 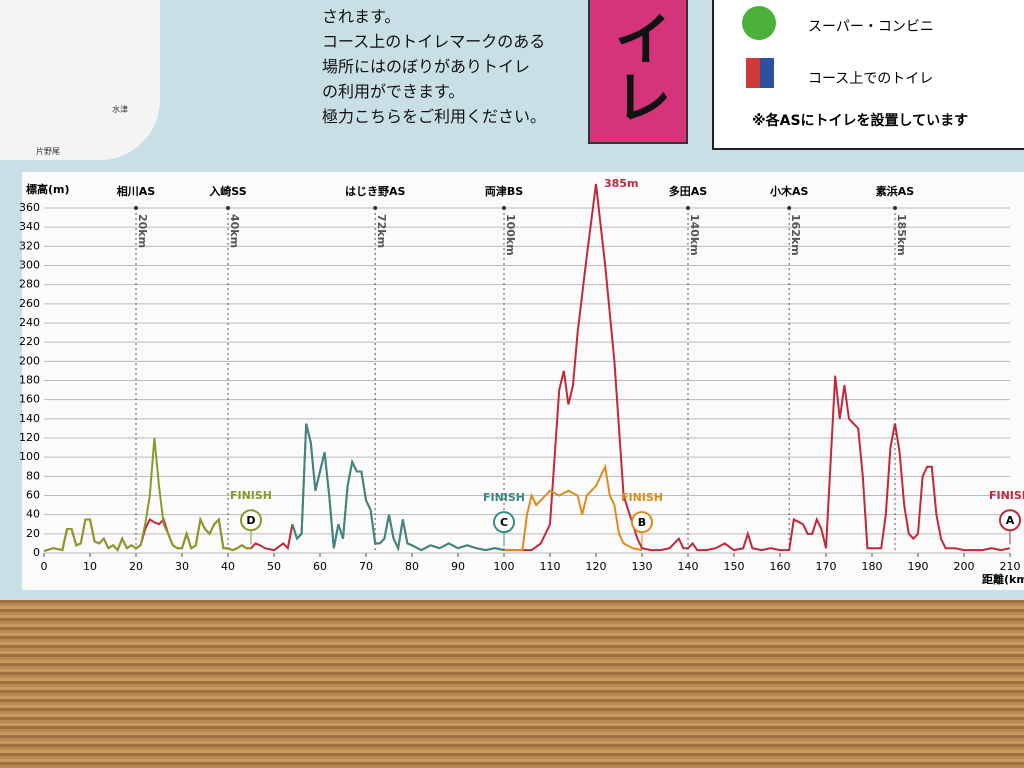 I want to click on station-distance: 100km, so click(x=510, y=235).